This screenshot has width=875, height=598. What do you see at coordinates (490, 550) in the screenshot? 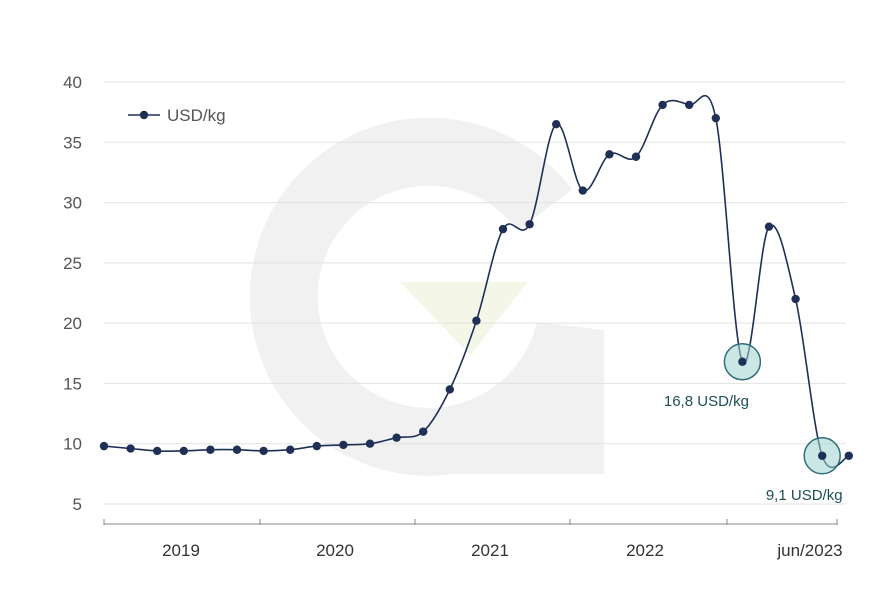
I see `x-period-label: 2021` at bounding box center [490, 550].